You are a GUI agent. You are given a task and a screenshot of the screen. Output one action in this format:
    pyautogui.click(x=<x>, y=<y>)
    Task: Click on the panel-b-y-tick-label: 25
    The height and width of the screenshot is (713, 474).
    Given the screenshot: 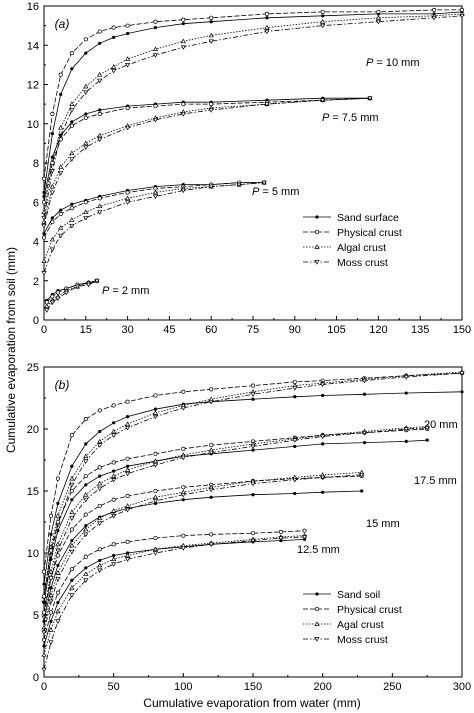 What is the action you would take?
    pyautogui.click(x=33, y=368)
    